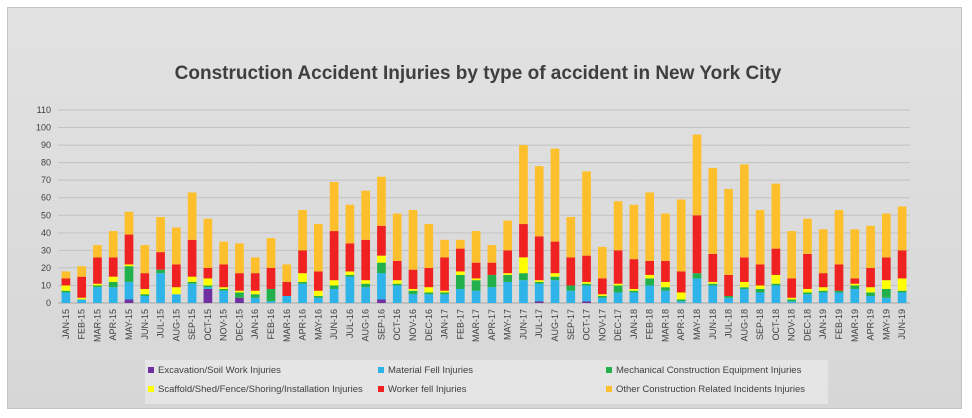 The width and height of the screenshot is (972, 418). I want to click on x-tick-label: OCT-17, so click(587, 325).